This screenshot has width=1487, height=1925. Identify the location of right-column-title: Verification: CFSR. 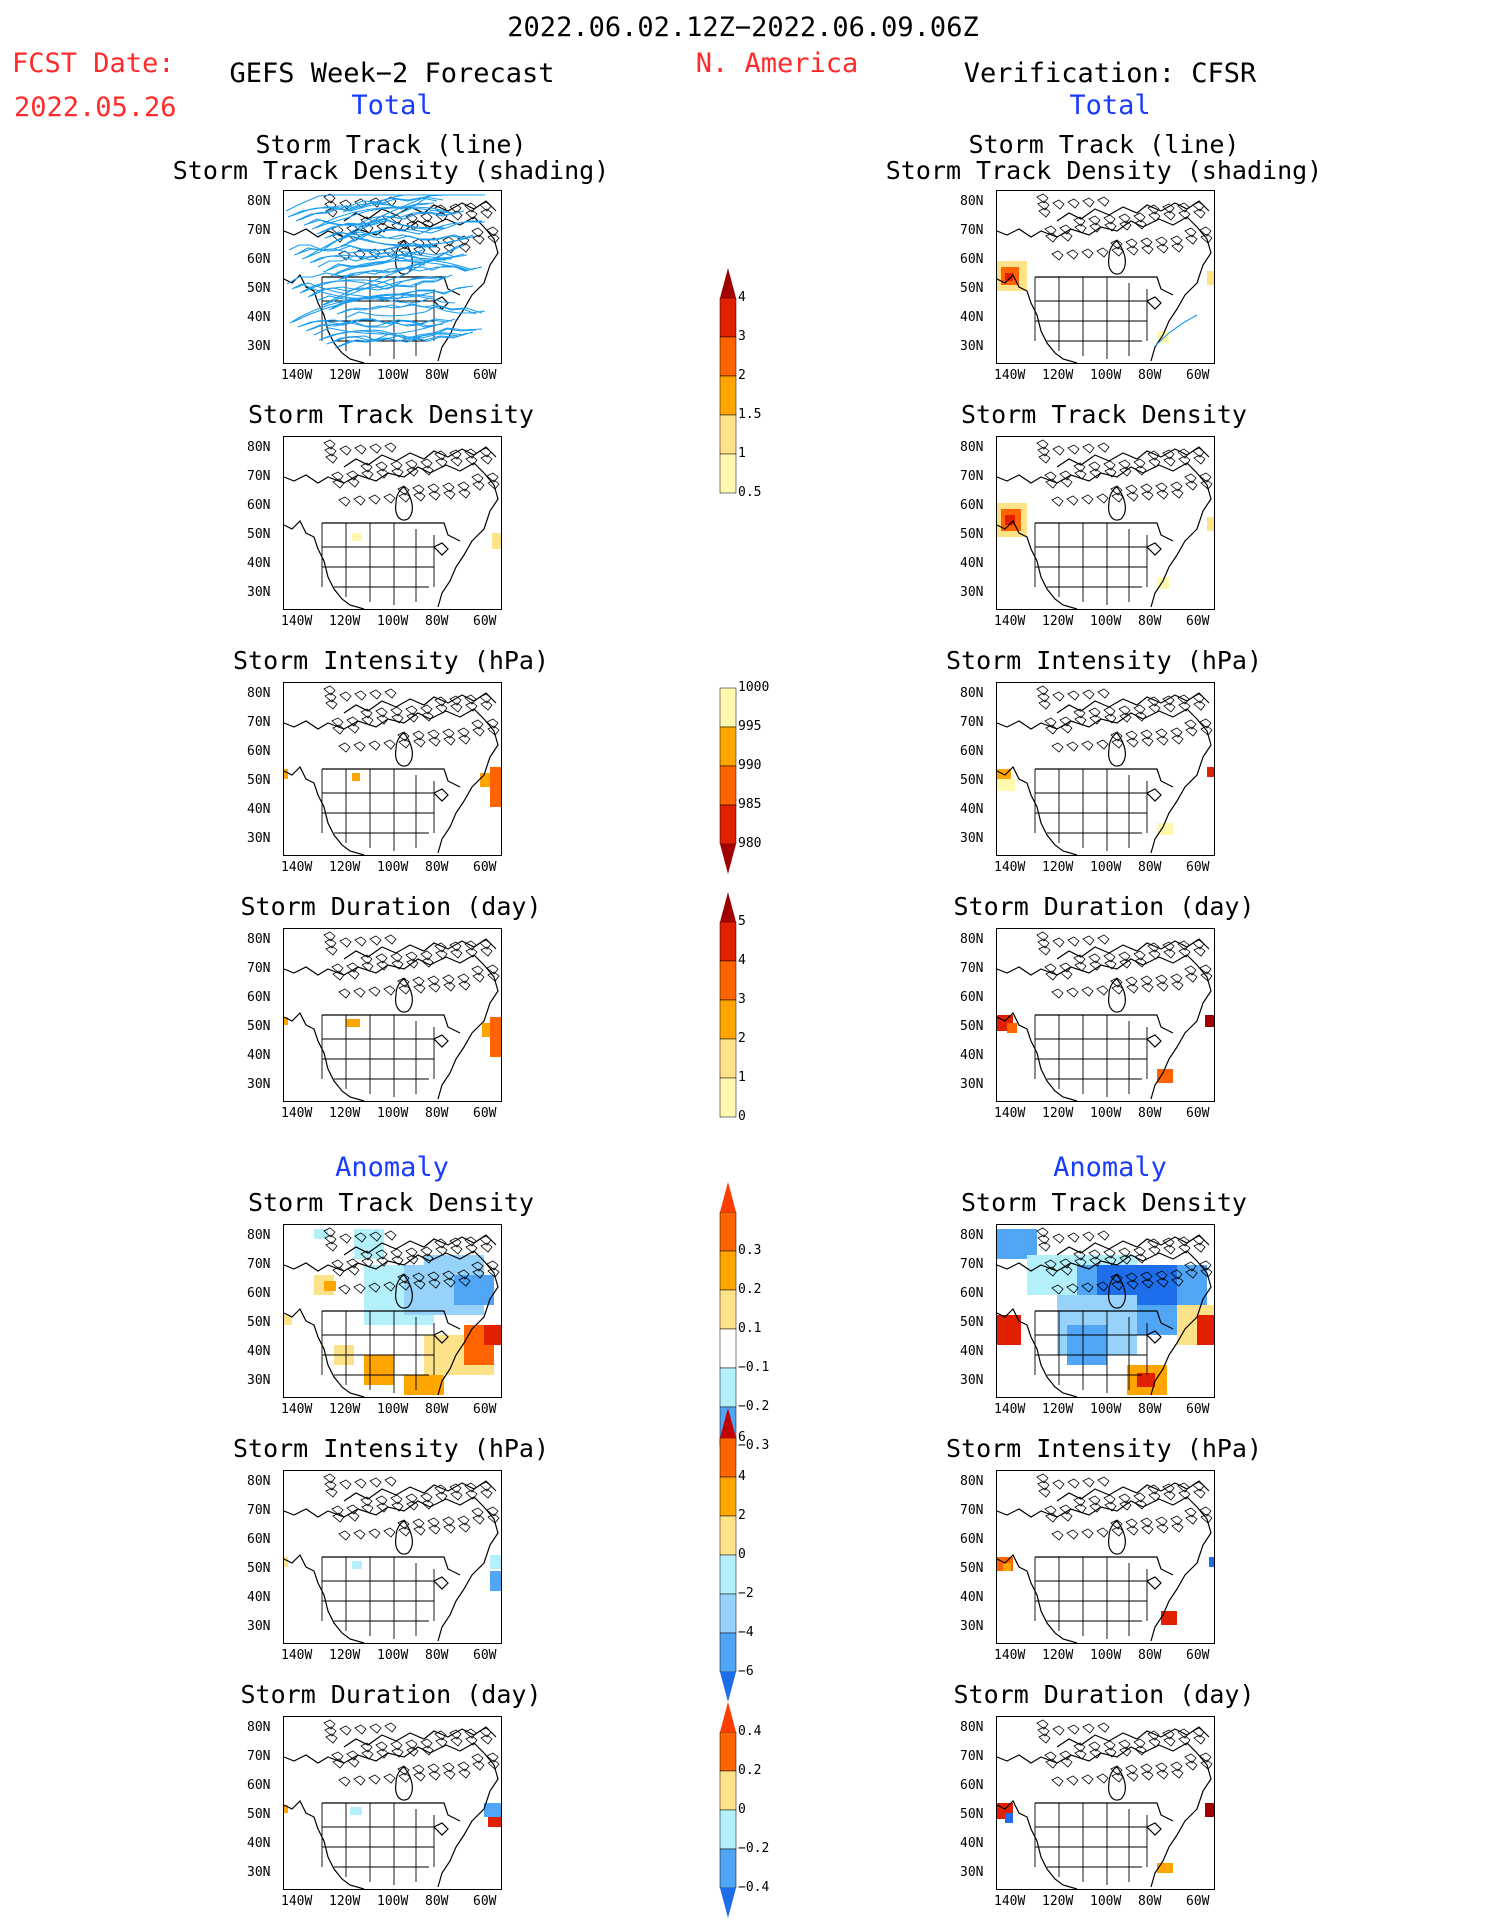
(1110, 73).